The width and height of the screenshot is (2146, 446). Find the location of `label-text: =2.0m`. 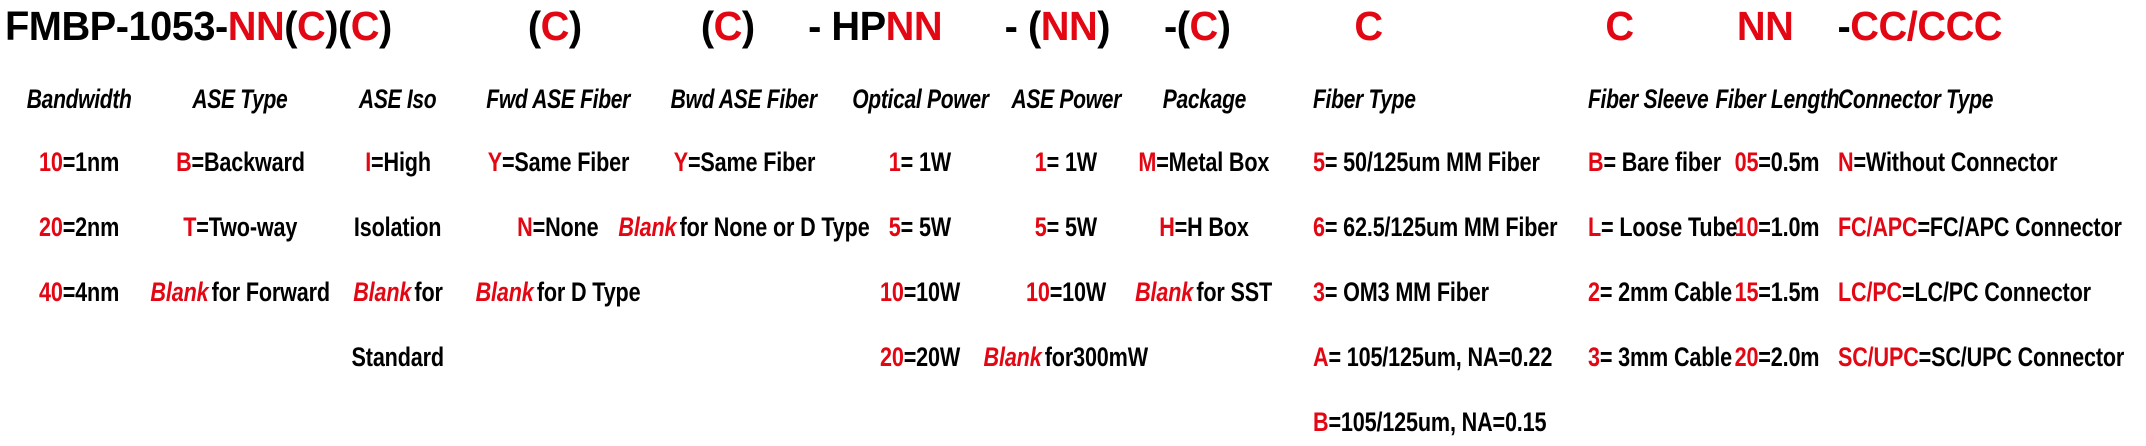

label-text: =2.0m is located at coordinates (1789, 357).